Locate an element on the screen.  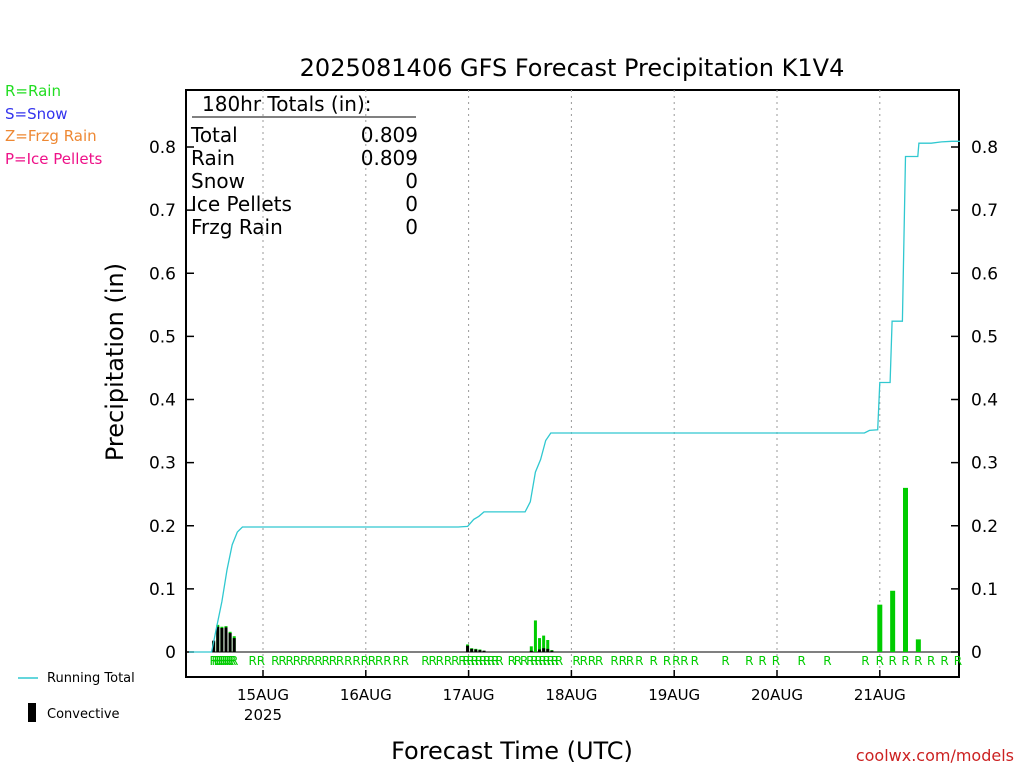
y-axis-label: Precipitation (in) is located at coordinates (115, 362).